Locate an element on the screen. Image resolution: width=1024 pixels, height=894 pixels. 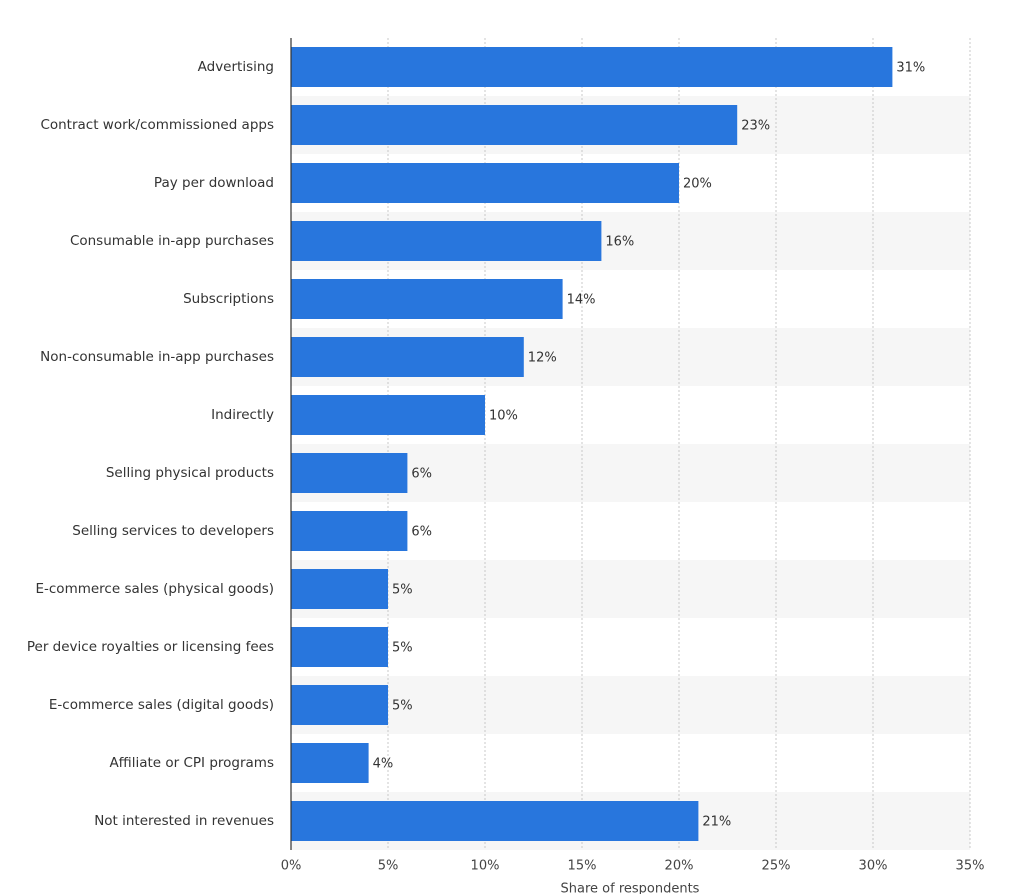
value-label: 31% is located at coordinates (910, 68).